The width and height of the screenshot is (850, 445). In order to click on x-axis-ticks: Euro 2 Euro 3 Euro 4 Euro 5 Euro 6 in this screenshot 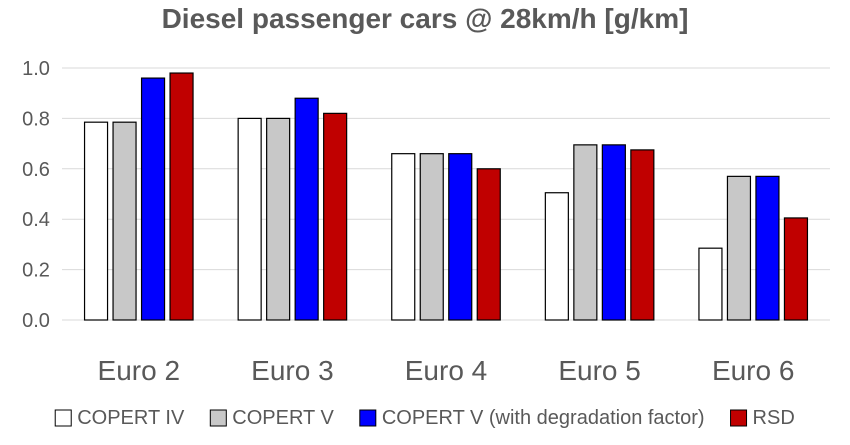, I will do `click(446, 370)`.